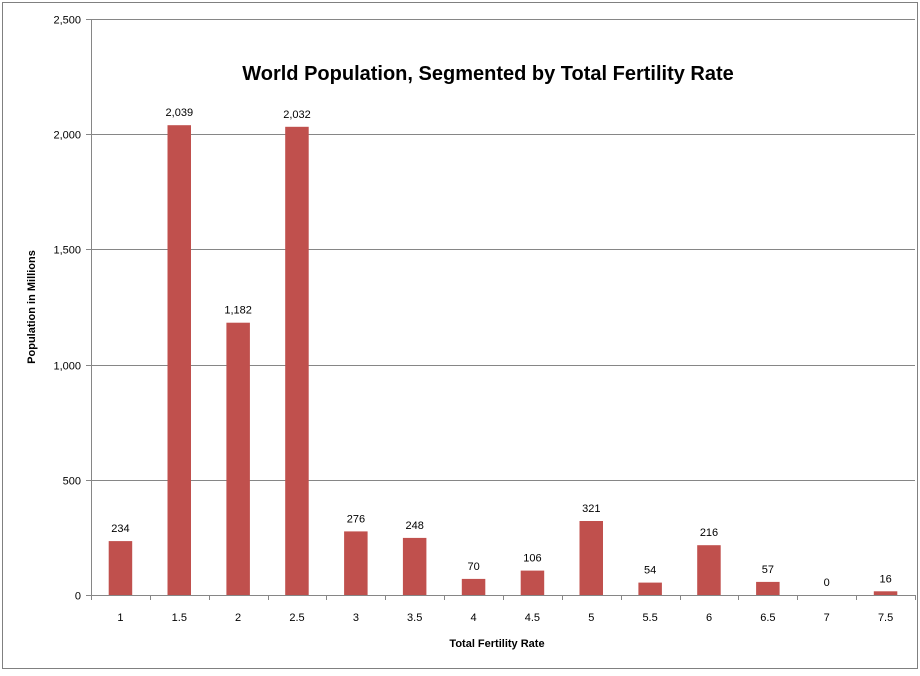 The width and height of the screenshot is (920, 676). What do you see at coordinates (78, 597) in the screenshot?
I see `y-tick-label: 0` at bounding box center [78, 597].